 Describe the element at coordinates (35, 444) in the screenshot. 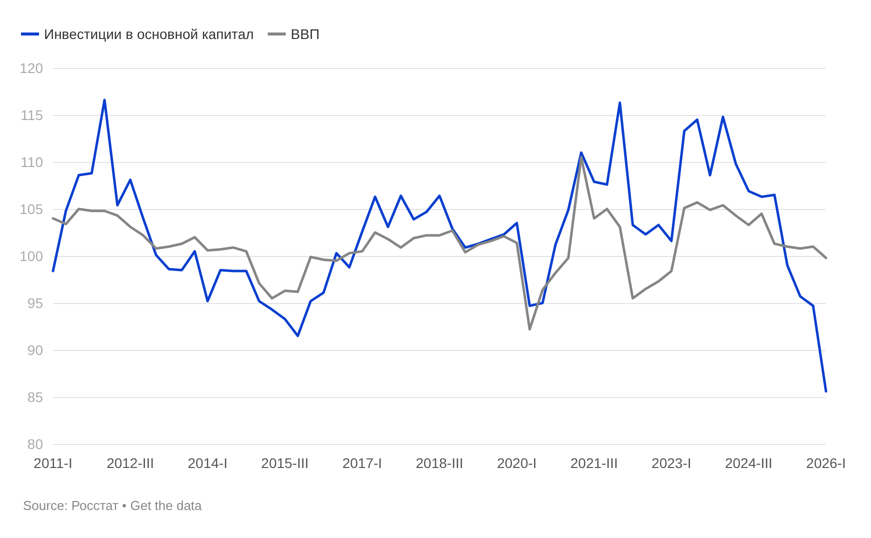

I see `y-tick-label: 80` at that location.